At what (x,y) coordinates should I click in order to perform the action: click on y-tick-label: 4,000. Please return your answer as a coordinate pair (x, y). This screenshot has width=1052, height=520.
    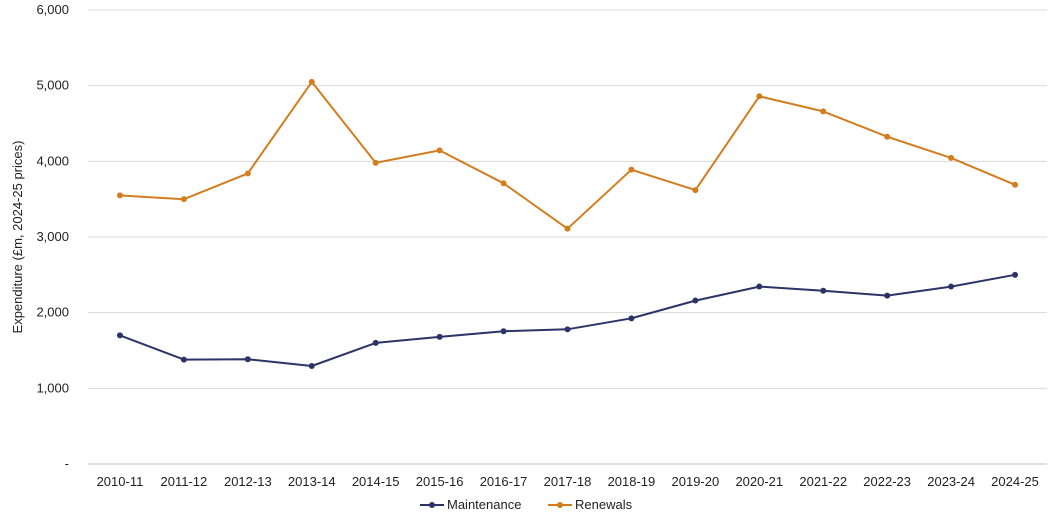
    Looking at the image, I should click on (52, 160).